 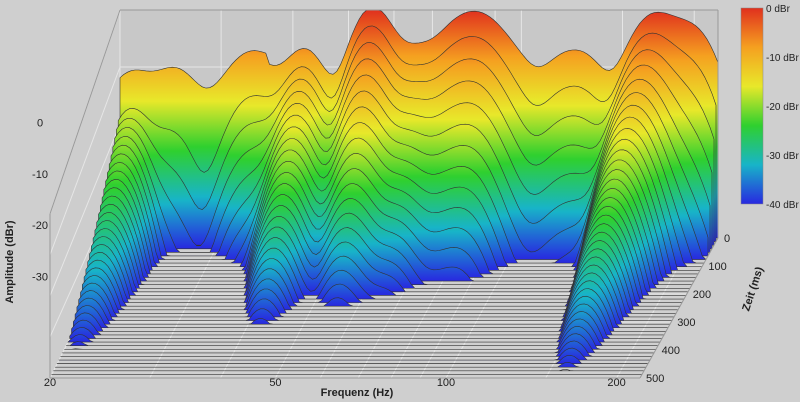 What do you see at coordinates (40, 200) in the screenshot?
I see `amplitude-tick-labels: 0 -10 -20 -30` at bounding box center [40, 200].